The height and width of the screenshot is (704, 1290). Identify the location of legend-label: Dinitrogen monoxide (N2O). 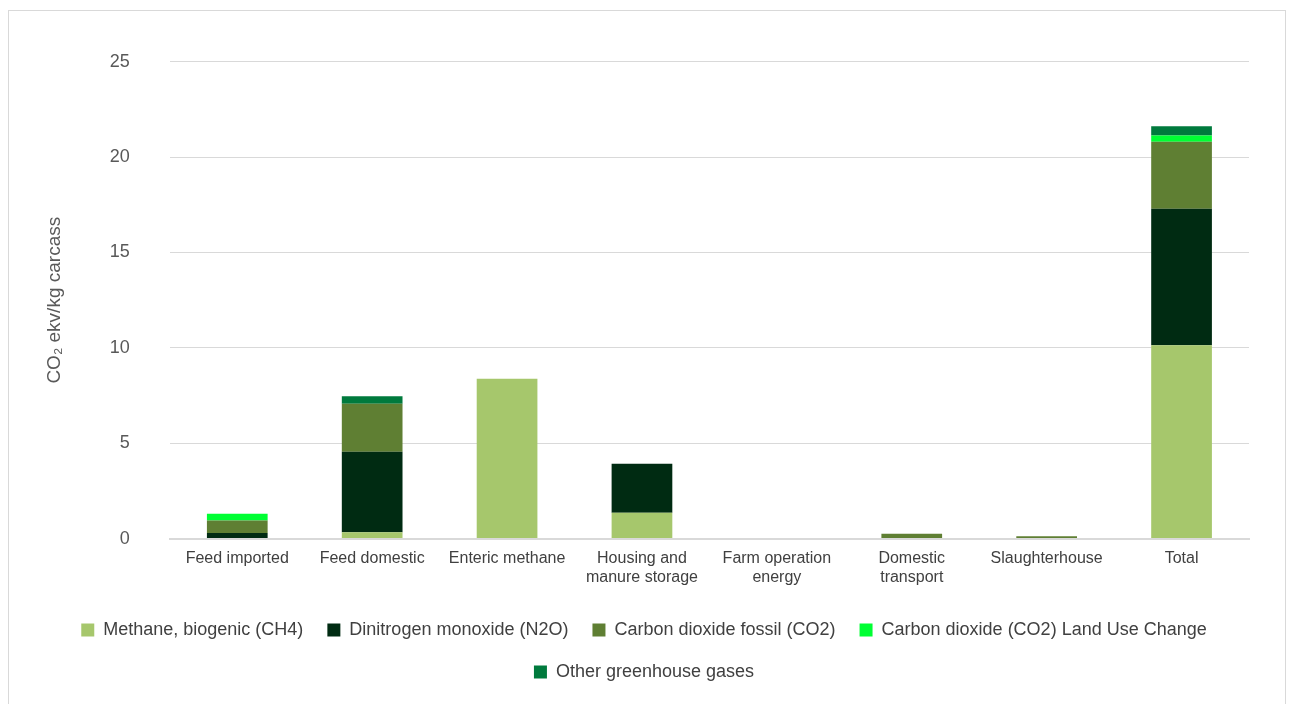
(459, 628).